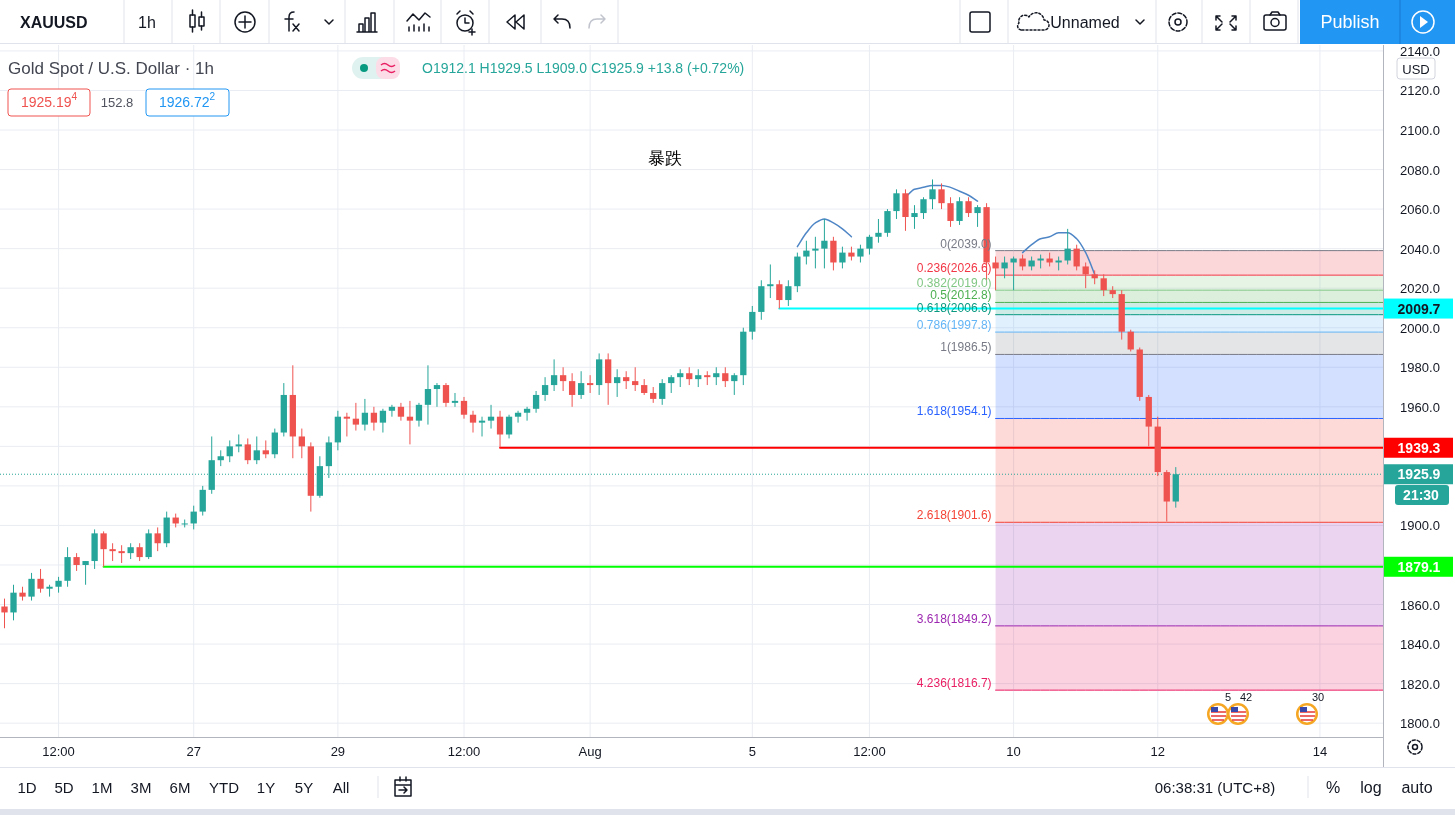 This screenshot has width=1455, height=815. What do you see at coordinates (966, 347) in the screenshot?
I see `series-label: 1(1986.5)` at bounding box center [966, 347].